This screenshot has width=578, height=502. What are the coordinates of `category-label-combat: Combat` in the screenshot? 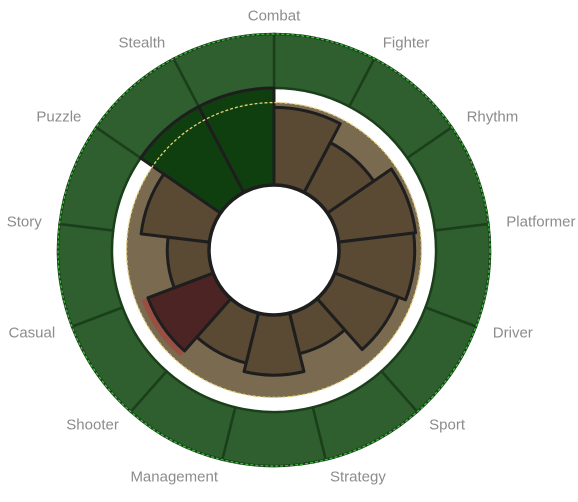 It's located at (274, 16).